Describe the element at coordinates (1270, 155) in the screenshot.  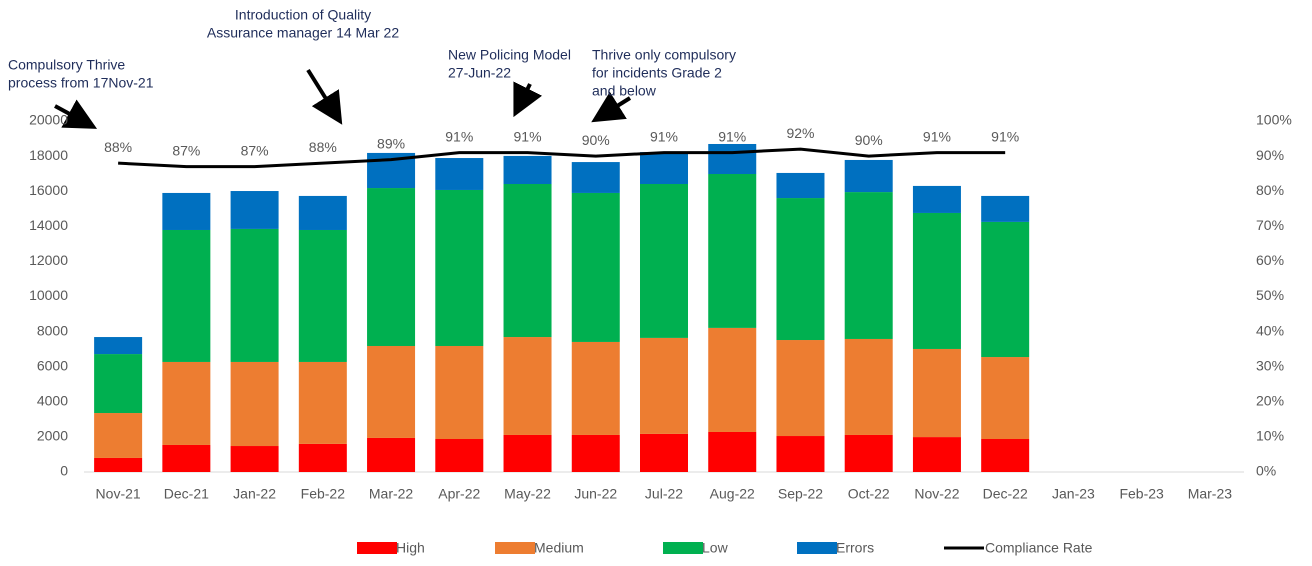
I see `y2-tick-label: 90%` at that location.